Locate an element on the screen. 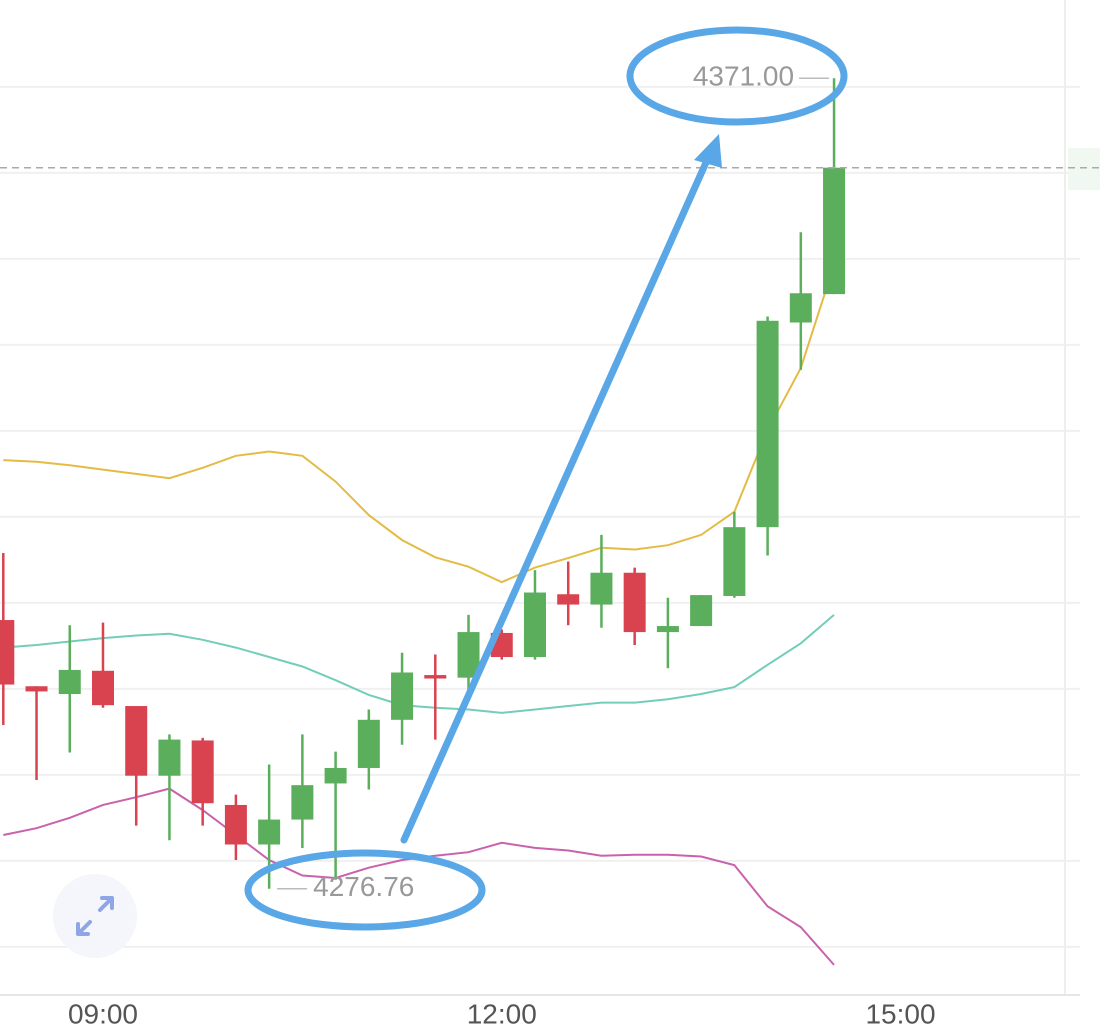  circle-low is located at coordinates (365, 890).